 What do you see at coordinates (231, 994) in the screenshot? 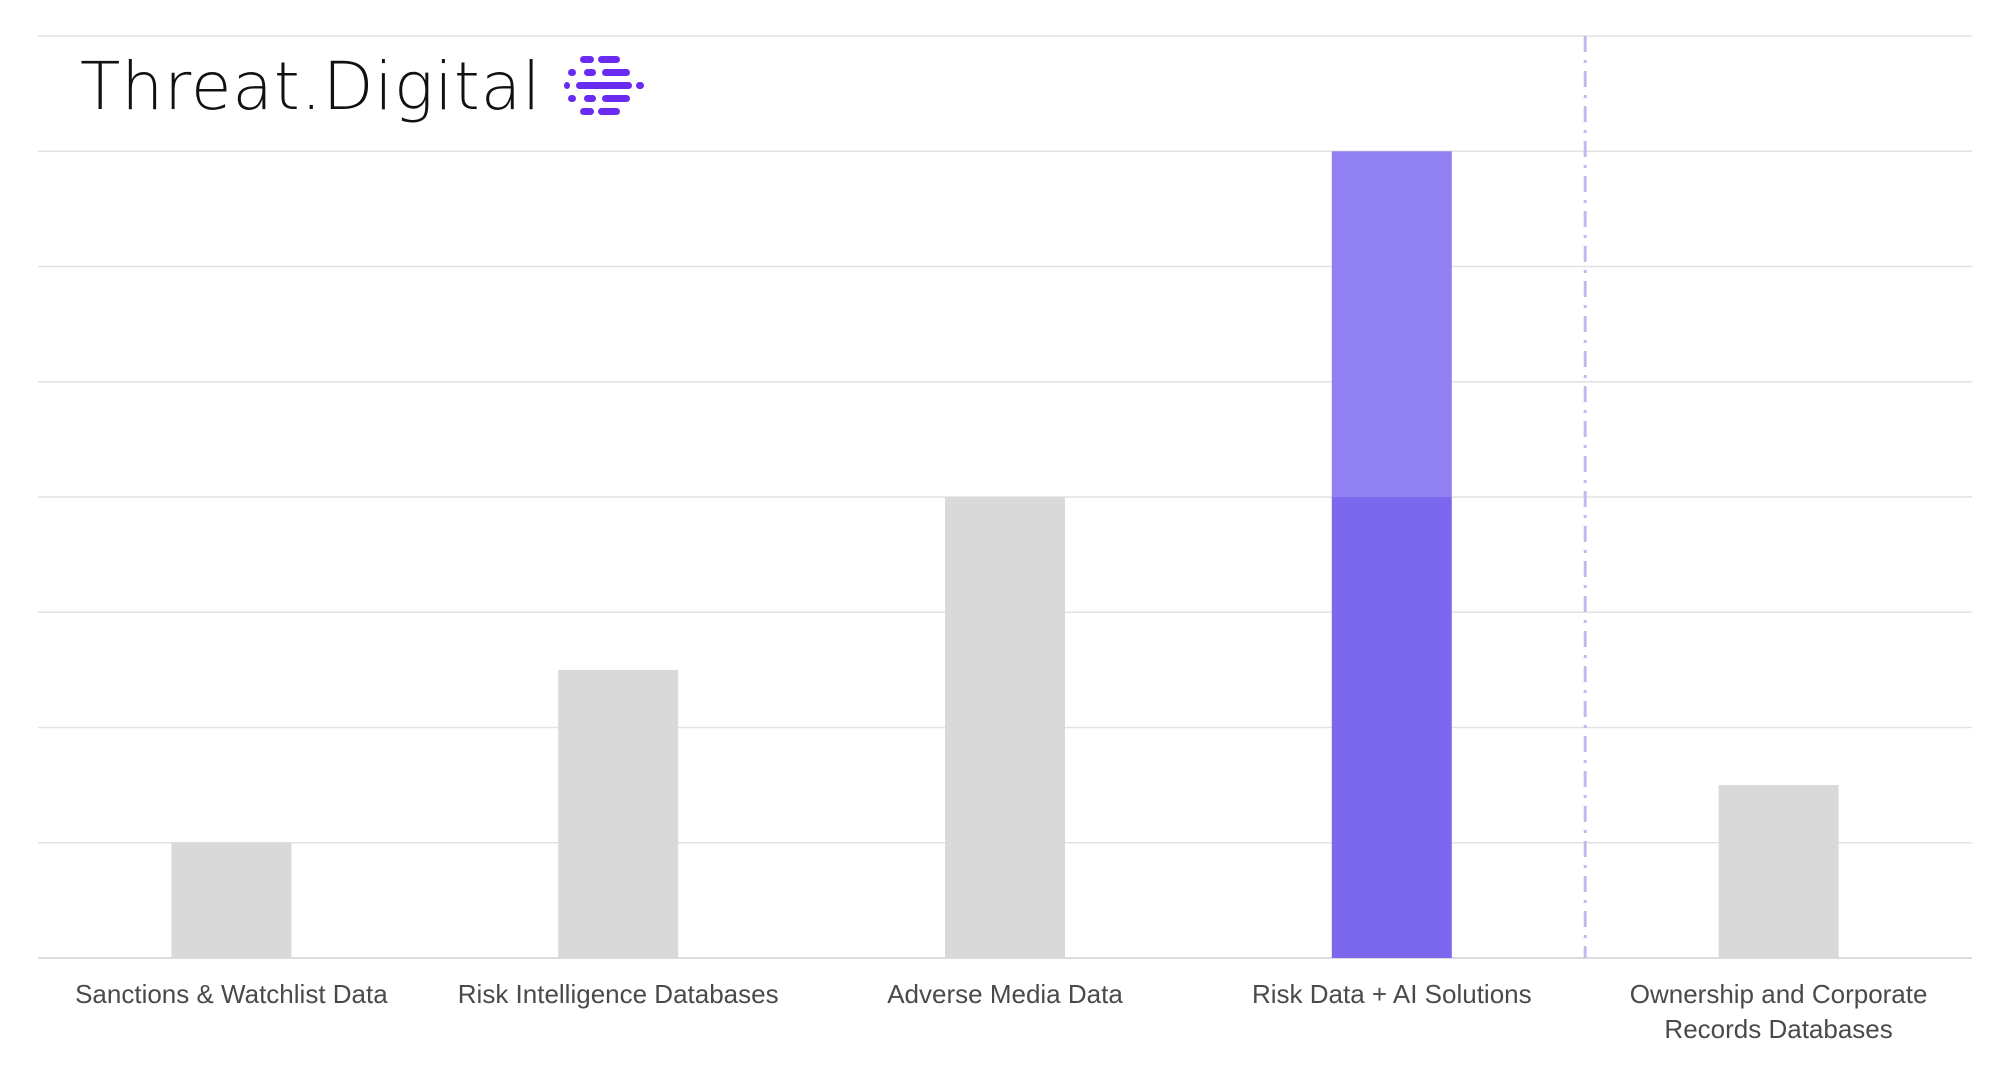
I see `x-tick-label: Sanctions & Watchlist Data` at bounding box center [231, 994].